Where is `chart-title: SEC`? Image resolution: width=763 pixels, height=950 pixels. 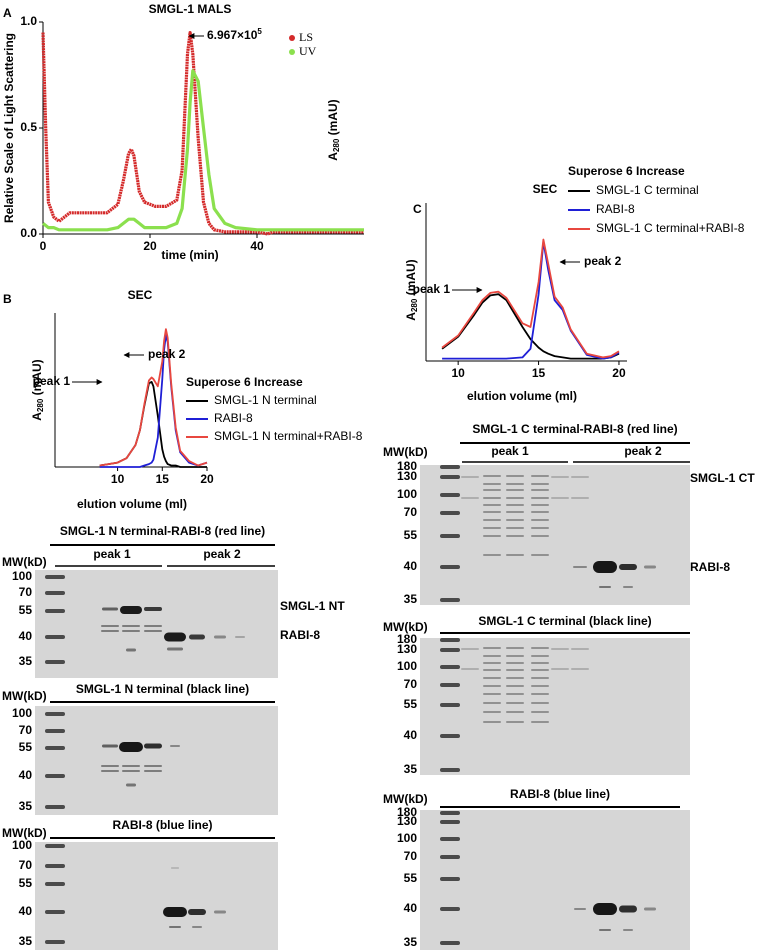
chart-title: SEC is located at coordinates (140, 295).